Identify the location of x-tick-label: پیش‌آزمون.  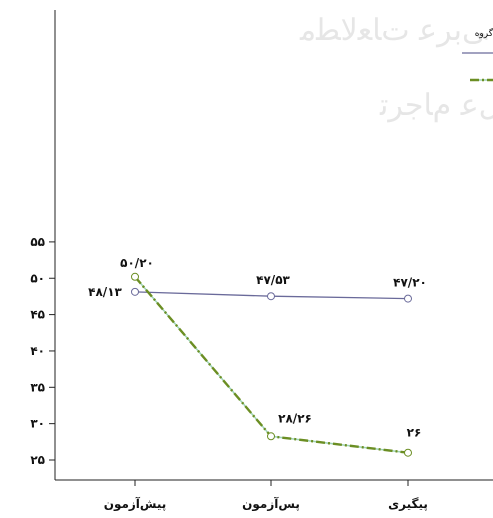
(135, 504).